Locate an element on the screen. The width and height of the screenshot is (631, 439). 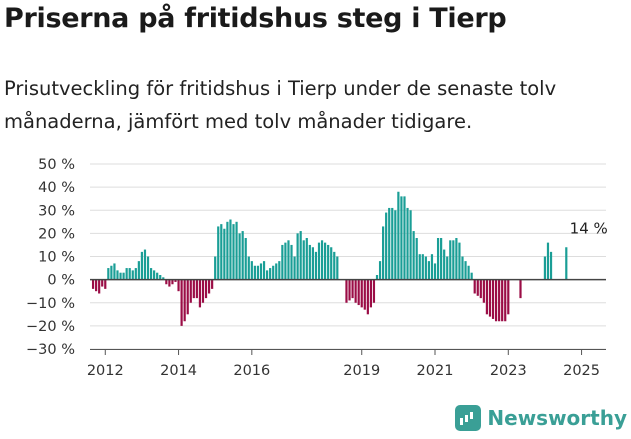
latest-value-annotation: 14 % is located at coordinates (589, 228).